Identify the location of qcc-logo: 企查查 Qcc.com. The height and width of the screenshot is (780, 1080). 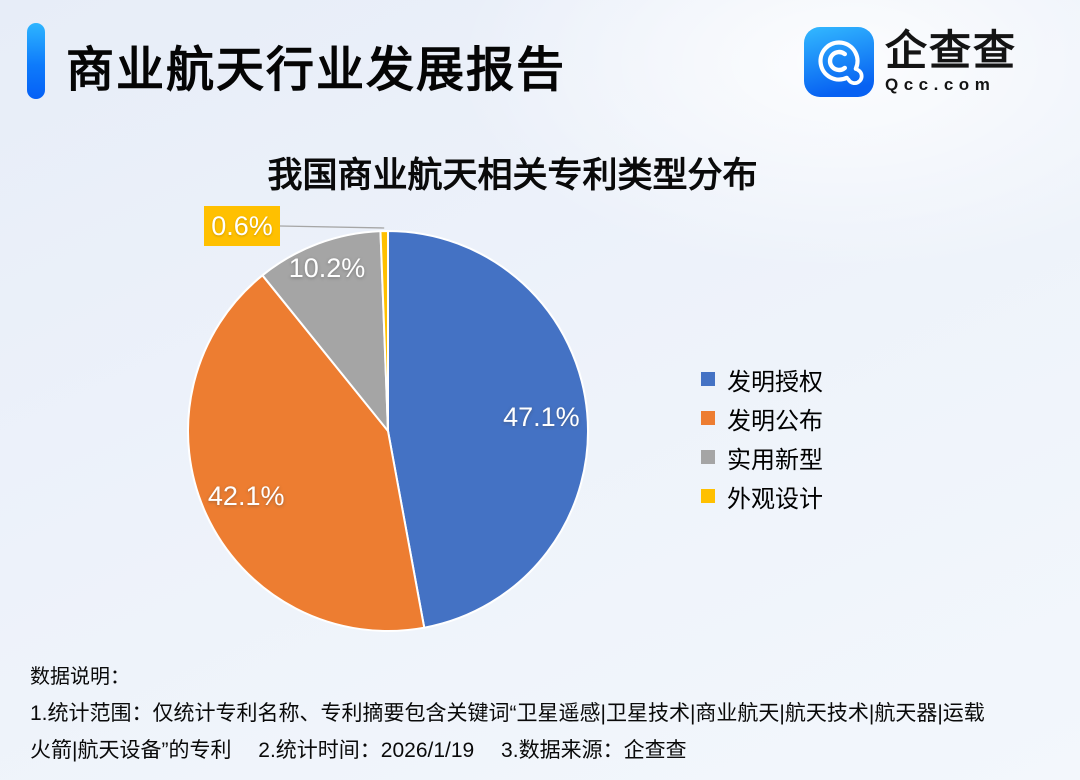
(910, 62).